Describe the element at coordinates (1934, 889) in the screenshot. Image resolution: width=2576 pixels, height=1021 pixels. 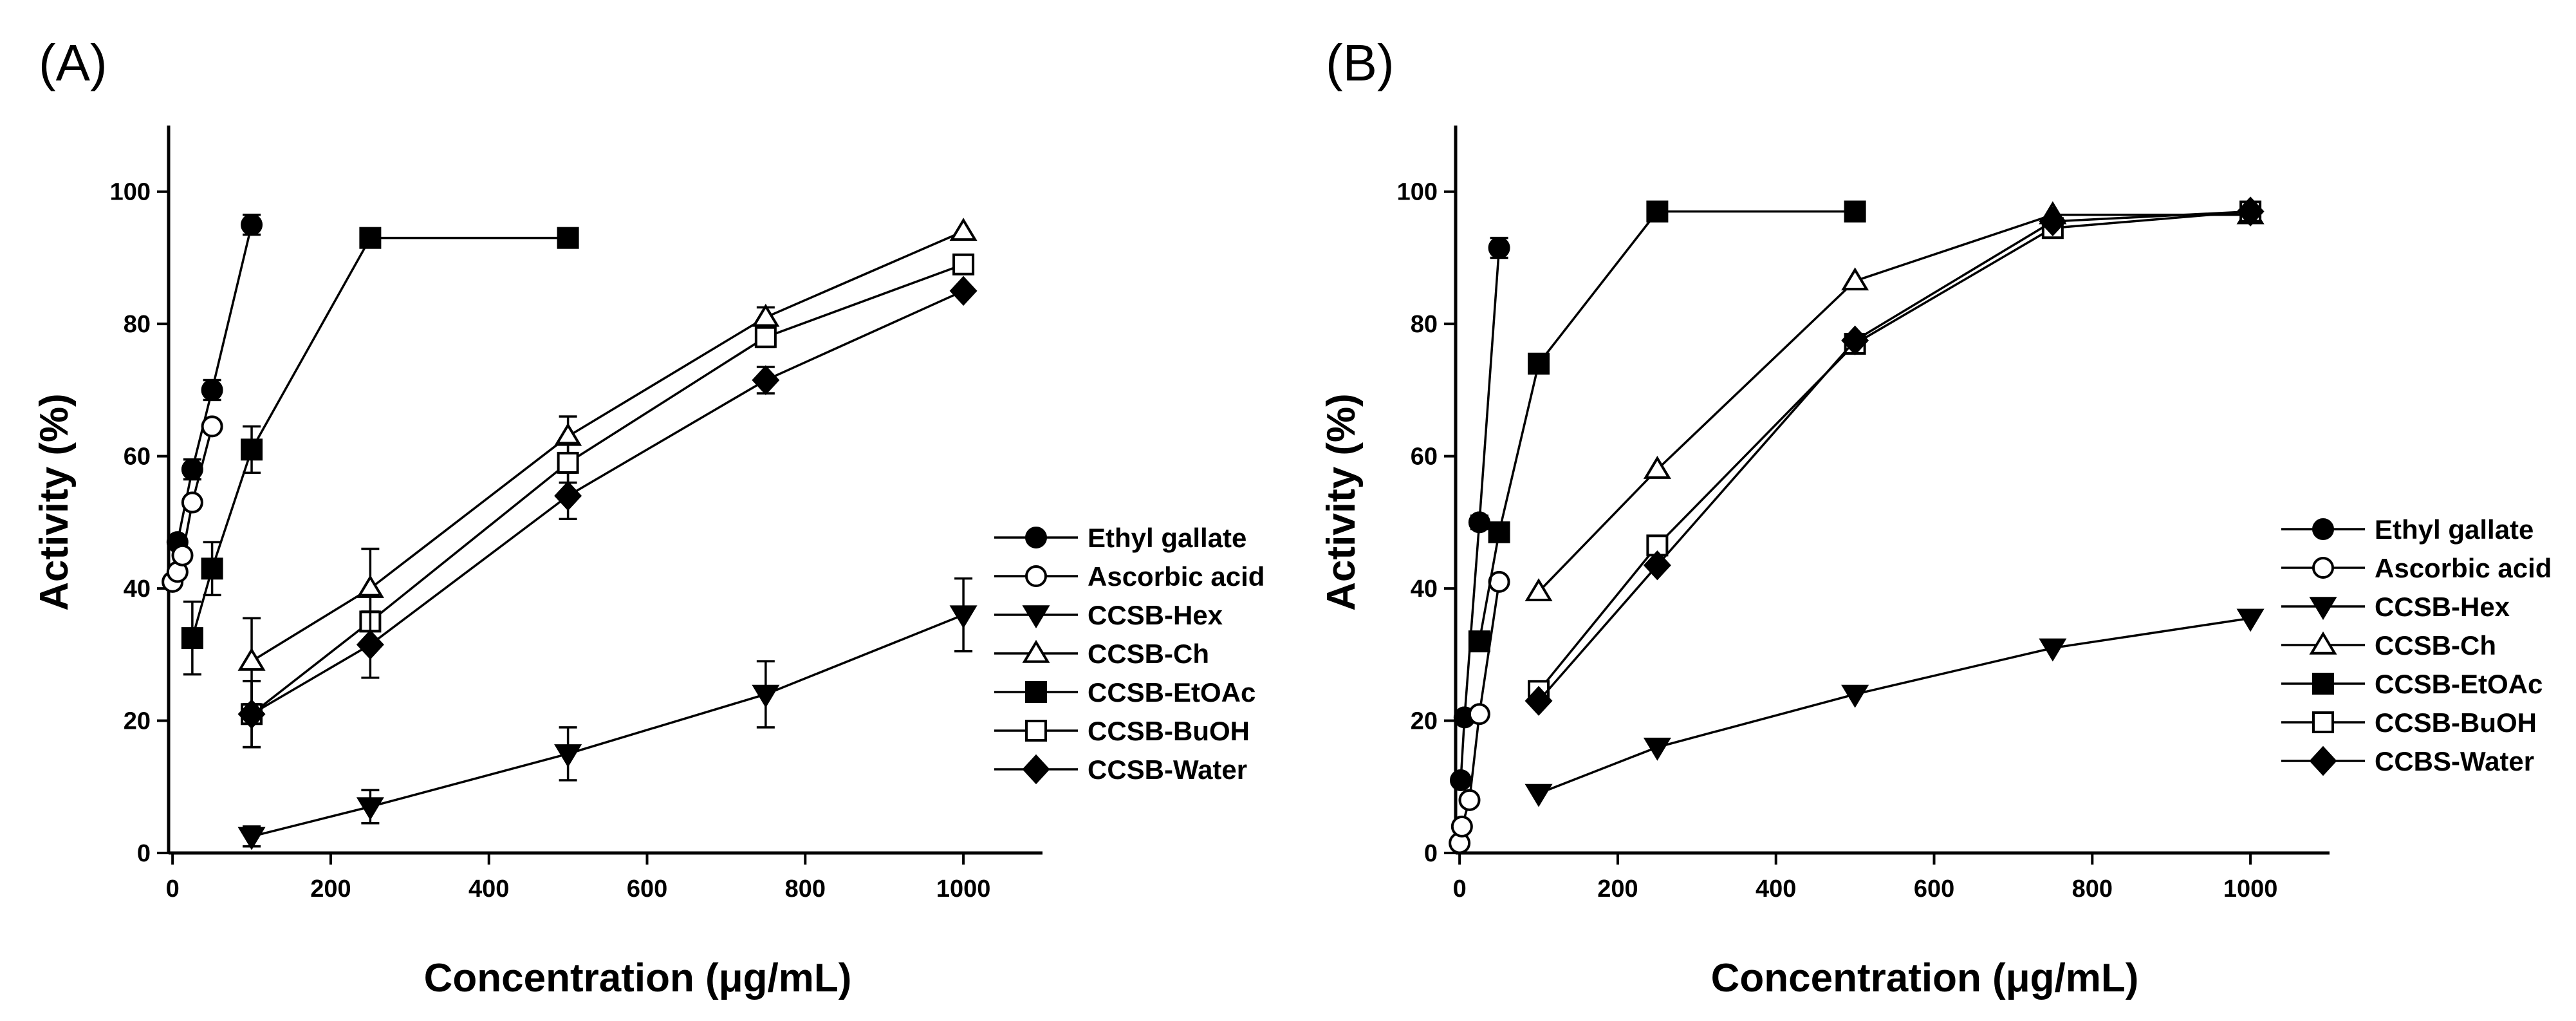
I see `x-tick-label: 600` at that location.